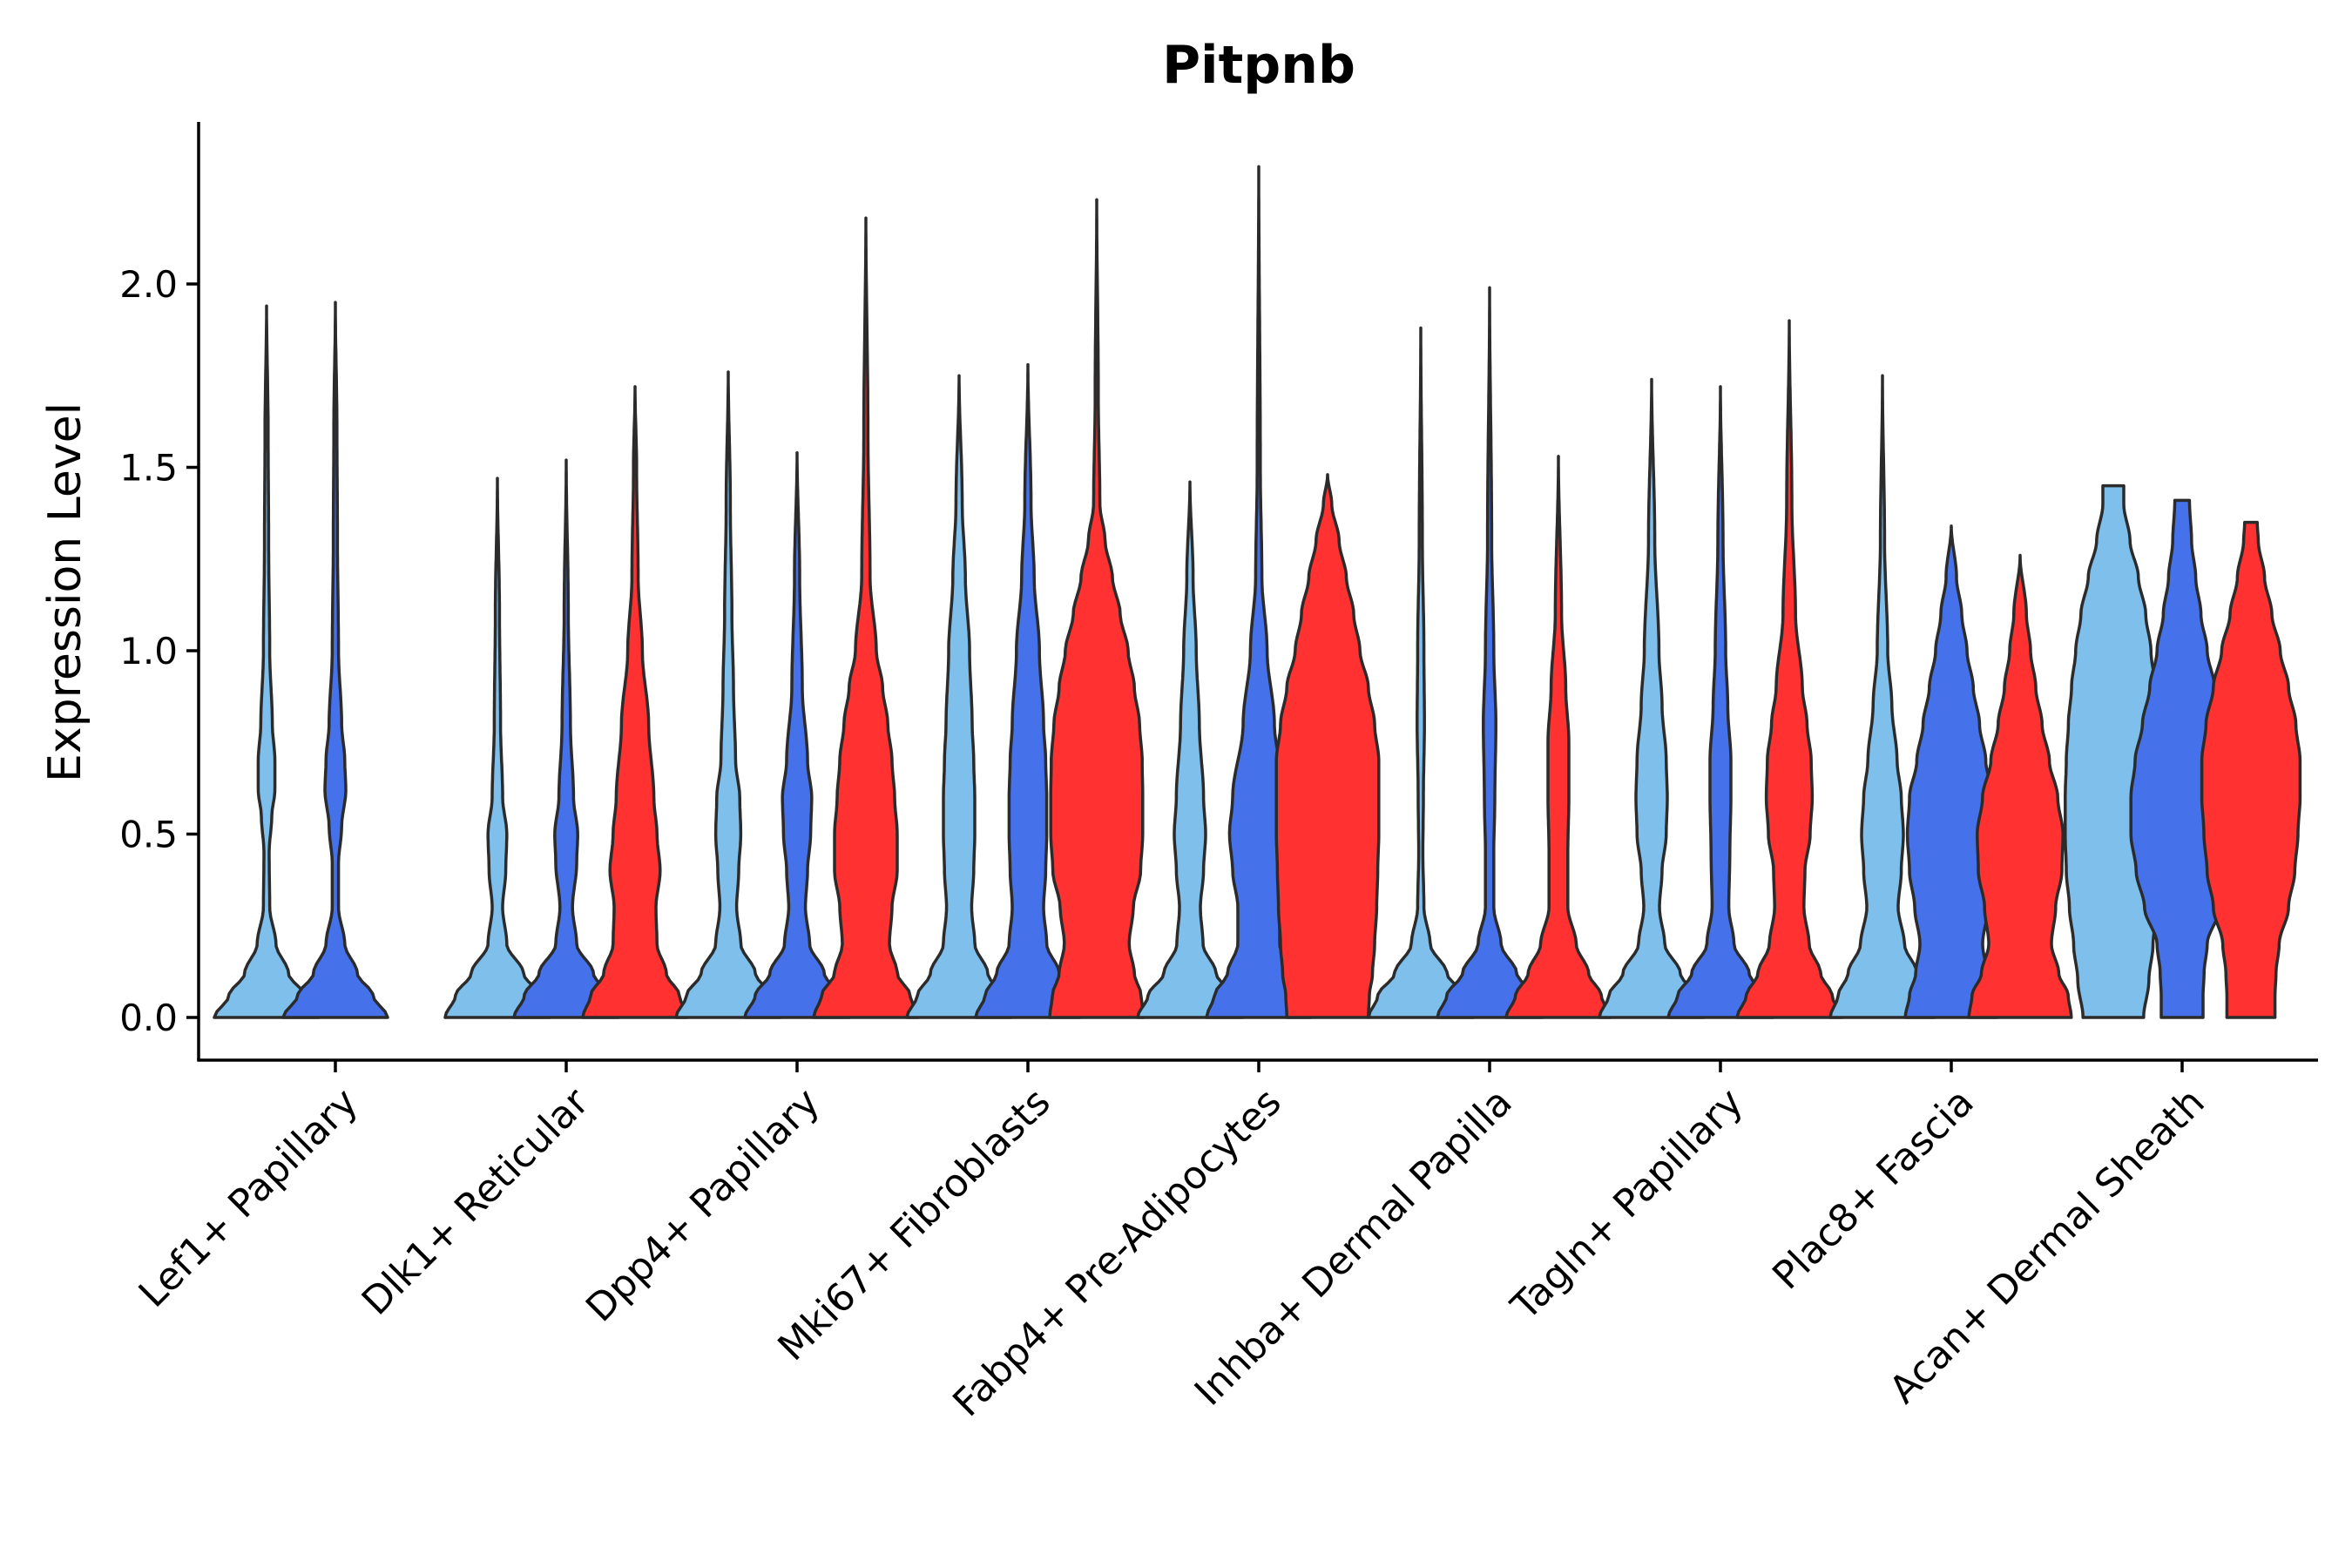 The height and width of the screenshot is (1568, 2352). Describe the element at coordinates (249, 1198) in the screenshot. I see `x-tick-label: Lef1+ Papillary` at that location.